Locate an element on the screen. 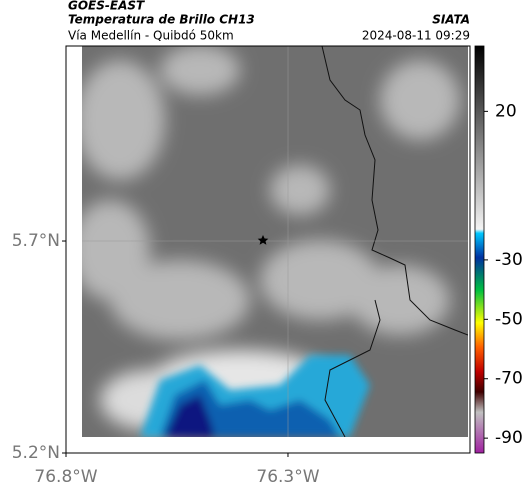 Image resolution: width=526 pixels, height=495 pixels. y-tick-label: 5.7°N is located at coordinates (36, 241).